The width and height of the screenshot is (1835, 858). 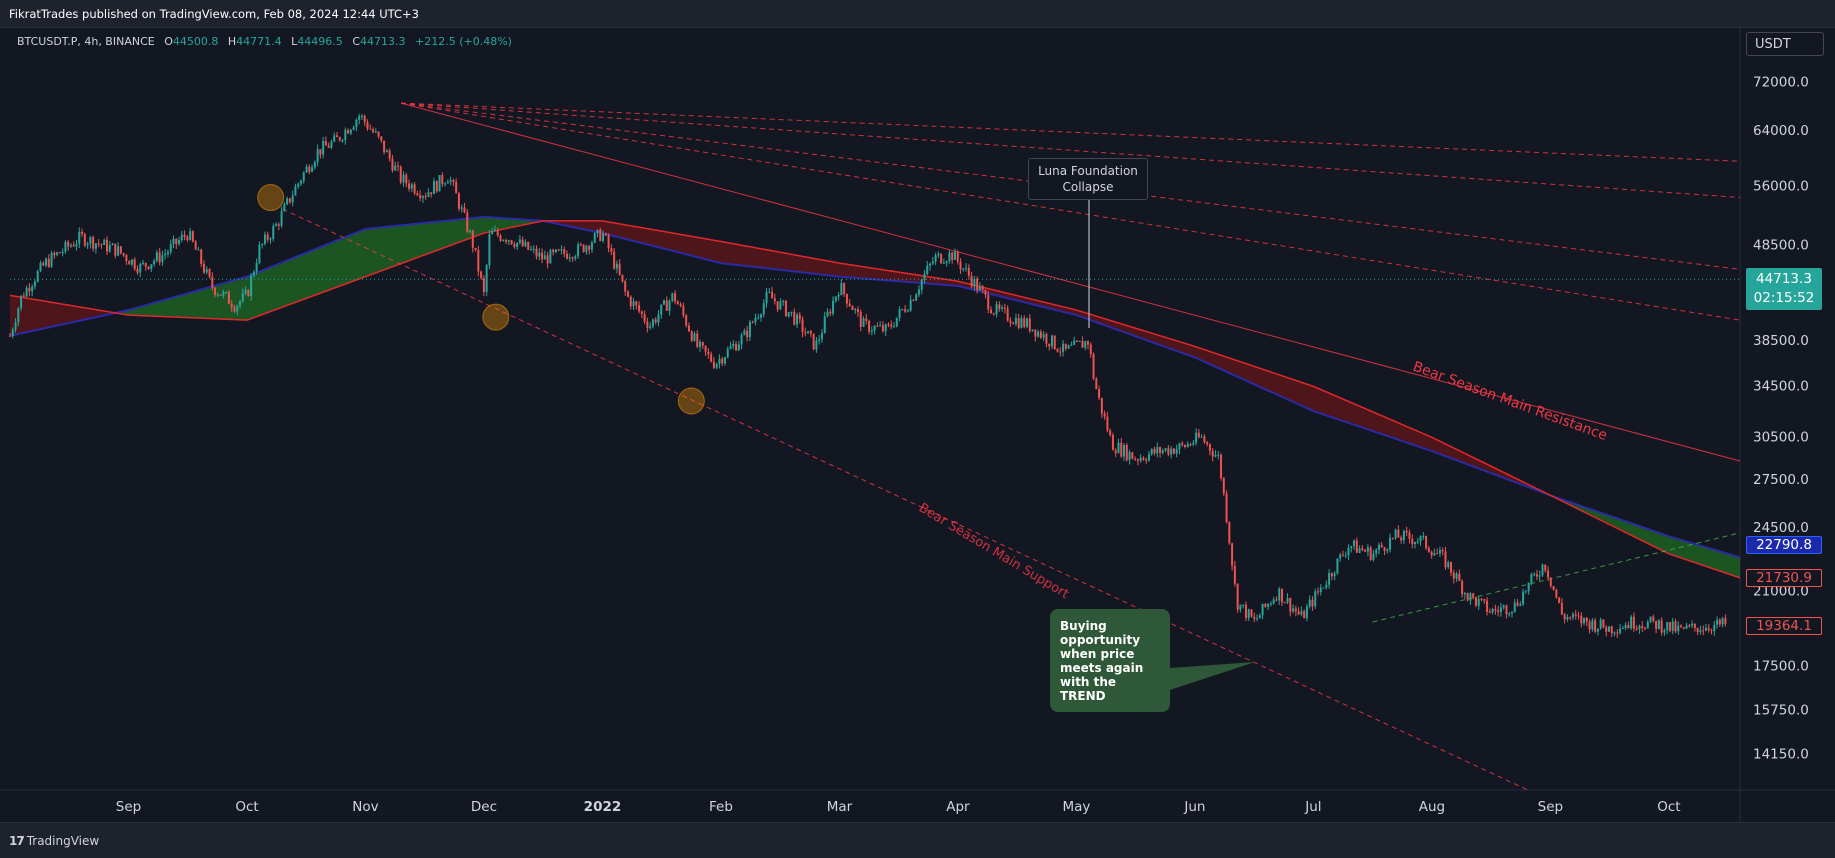 I want to click on time-tick-label: May, so click(x=1076, y=807).